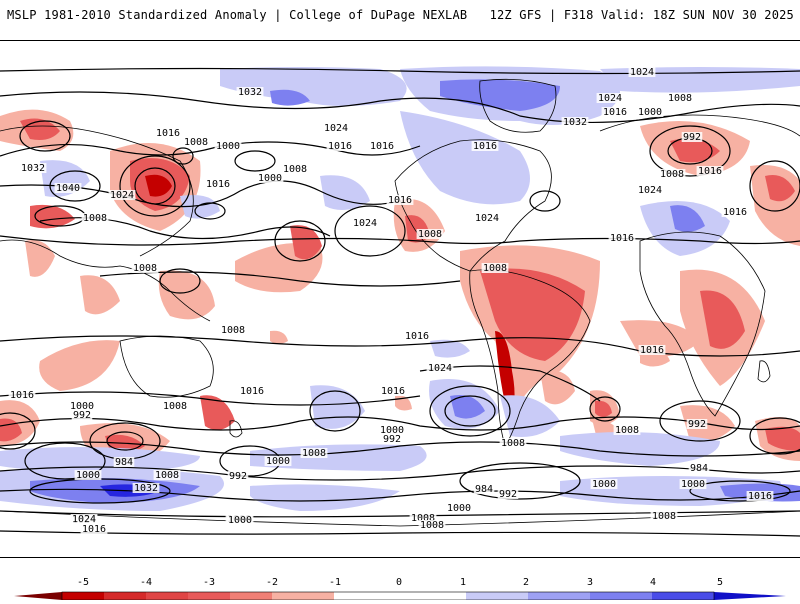  I want to click on colorbar-tick-label: 1, so click(463, 582).